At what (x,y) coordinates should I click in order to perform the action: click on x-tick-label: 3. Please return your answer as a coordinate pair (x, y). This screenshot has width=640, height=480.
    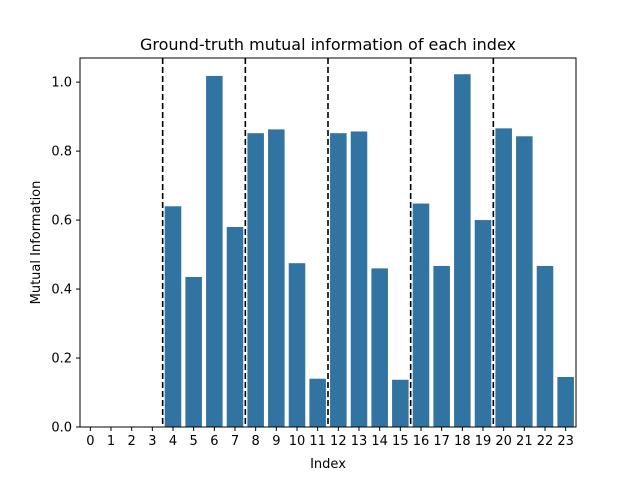
    Looking at the image, I should click on (152, 441).